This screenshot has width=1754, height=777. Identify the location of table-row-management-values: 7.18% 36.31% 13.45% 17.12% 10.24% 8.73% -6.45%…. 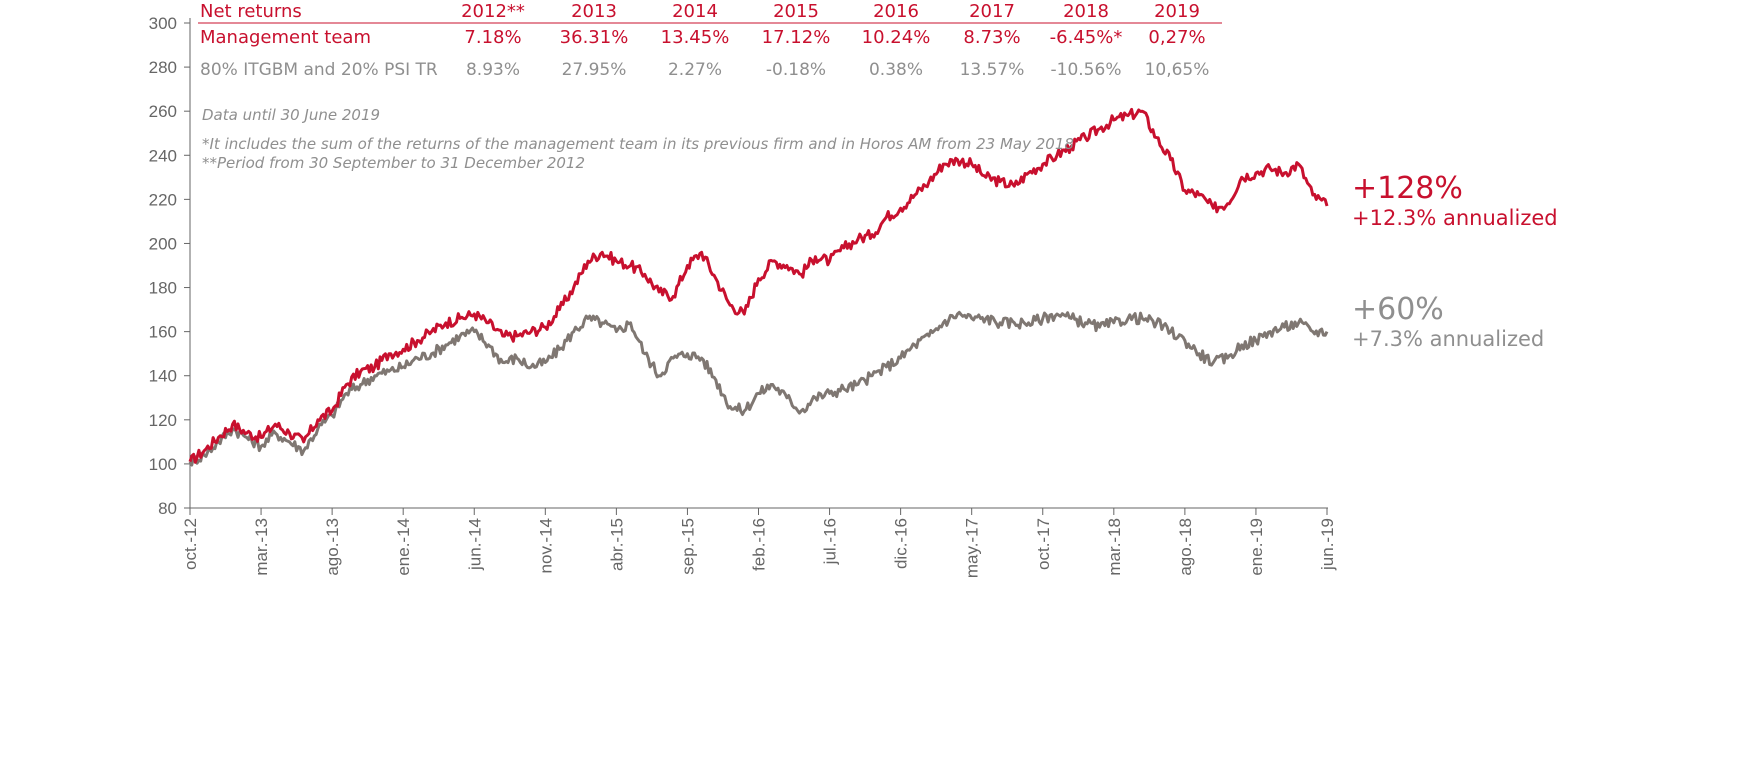
(834, 37).